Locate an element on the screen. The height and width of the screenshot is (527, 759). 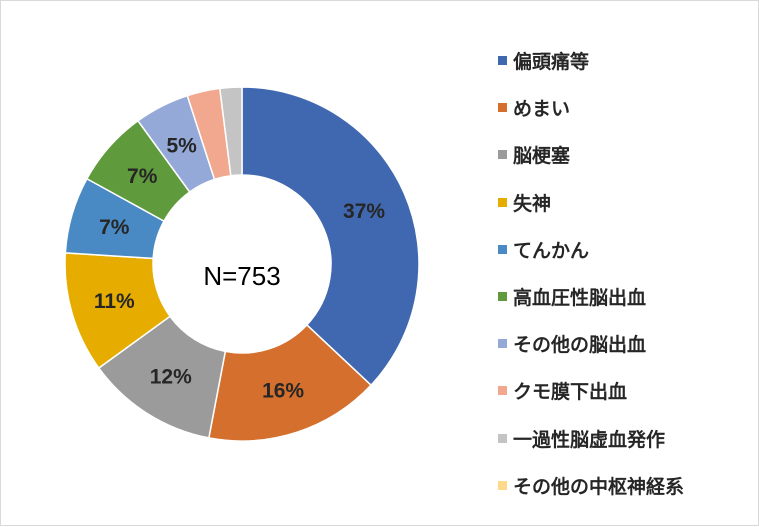
legend-label: 一過性脳虚血発作 is located at coordinates (589, 439).